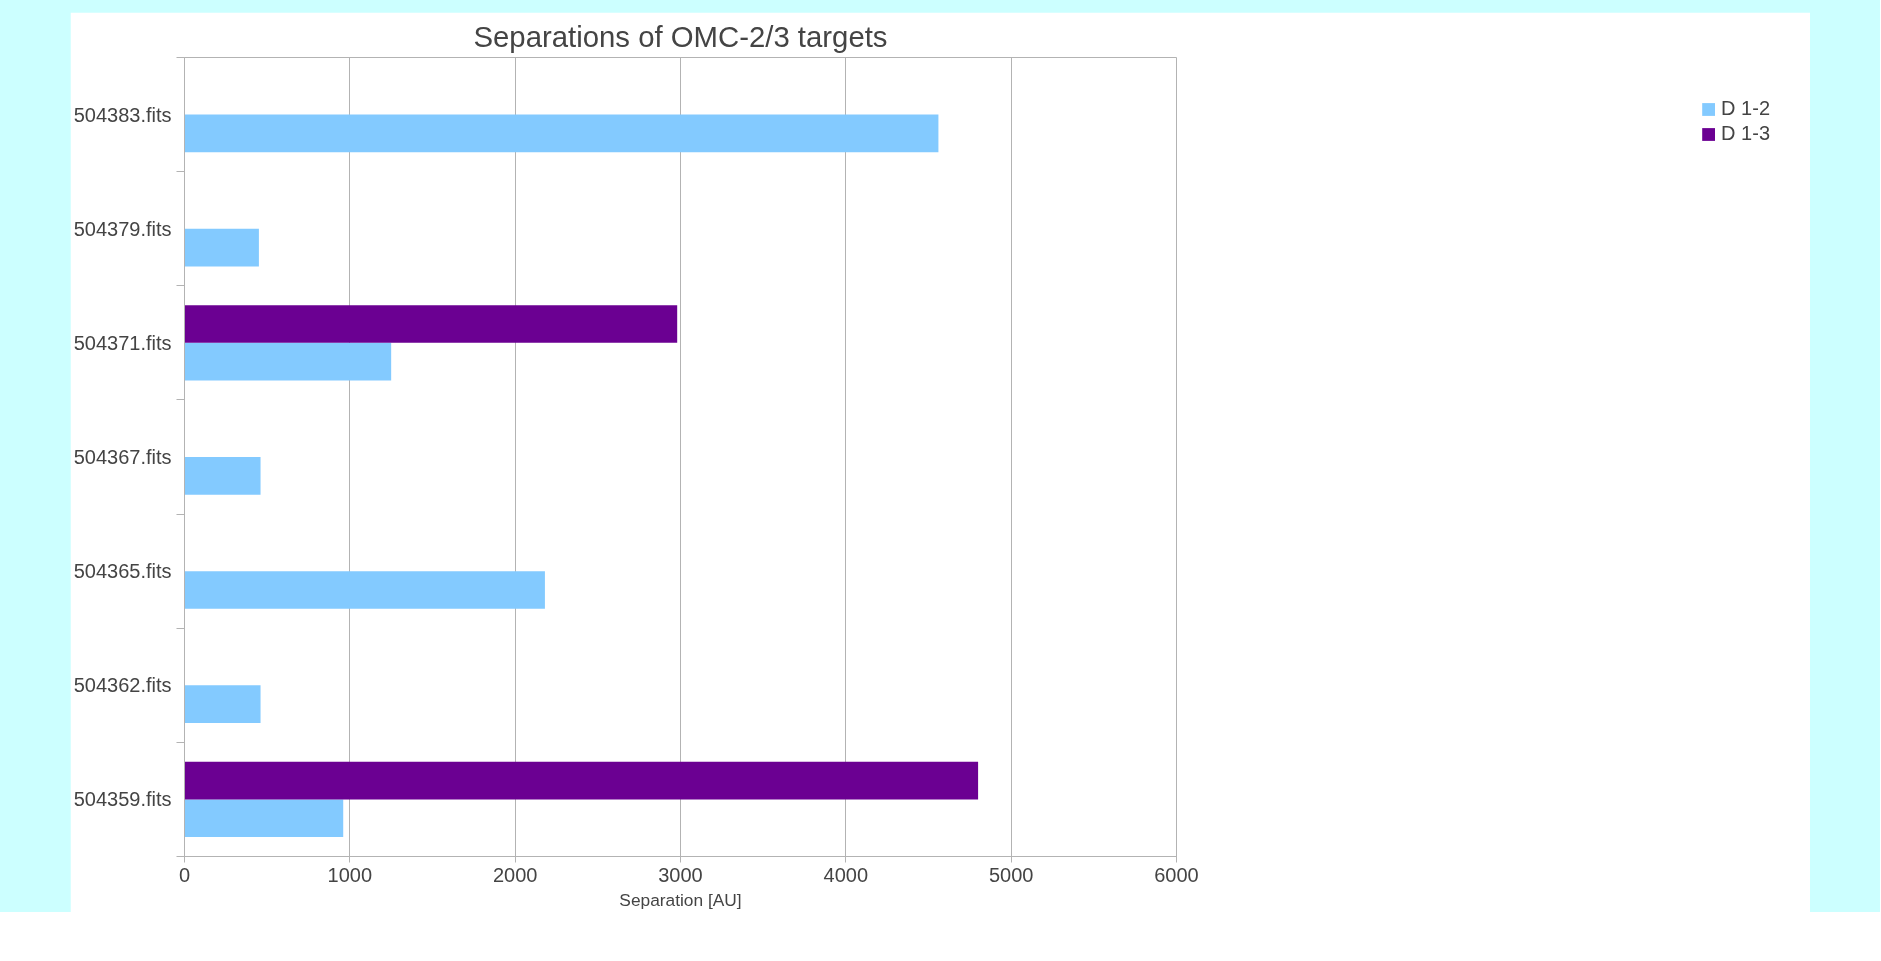  Describe the element at coordinates (122, 228) in the screenshot. I see `y-tick-label: 504379.fits` at that location.